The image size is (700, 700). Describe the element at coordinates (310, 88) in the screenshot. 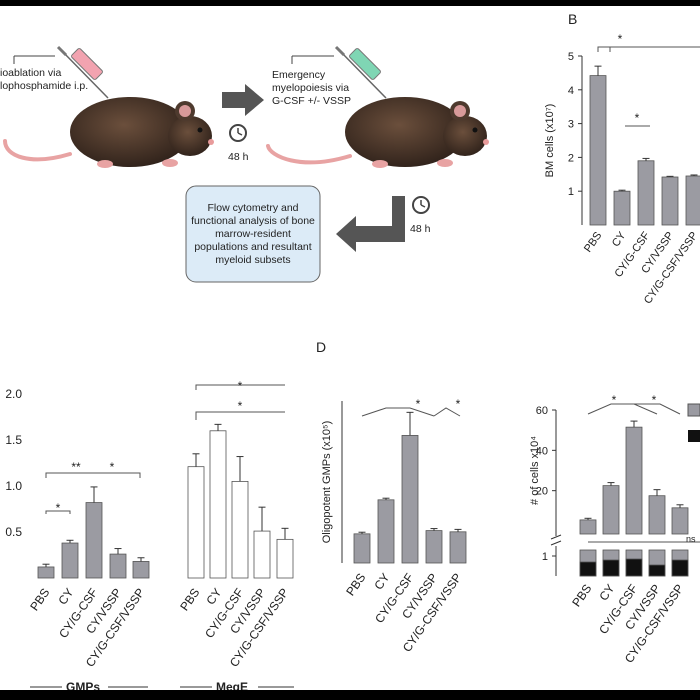

I see `step2-line2: myelopoiesis via` at that location.